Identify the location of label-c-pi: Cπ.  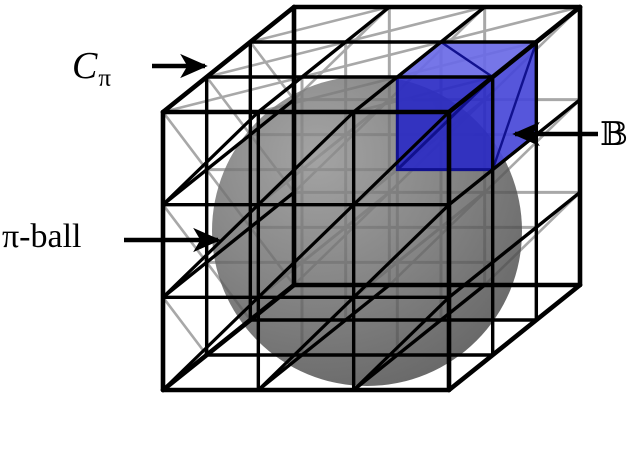
(91, 69).